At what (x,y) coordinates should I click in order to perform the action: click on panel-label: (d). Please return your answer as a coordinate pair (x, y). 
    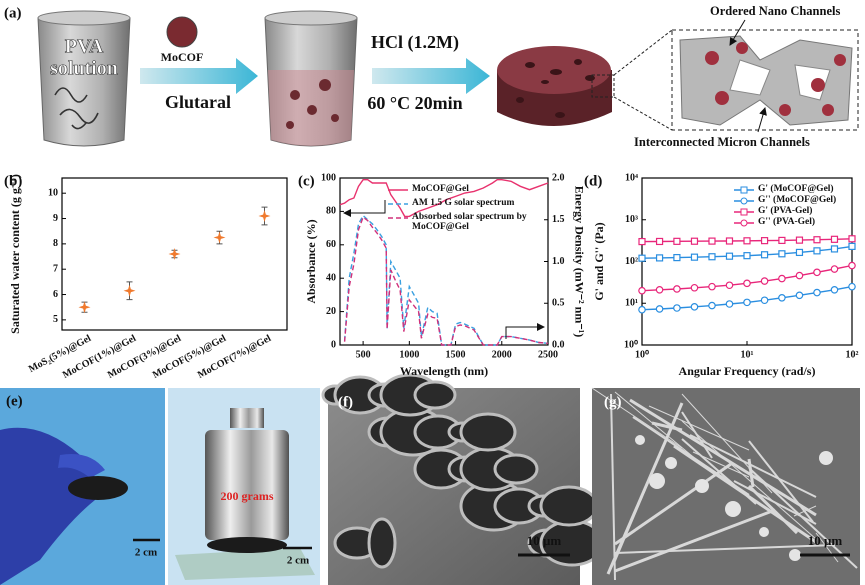
    Looking at the image, I should click on (593, 181).